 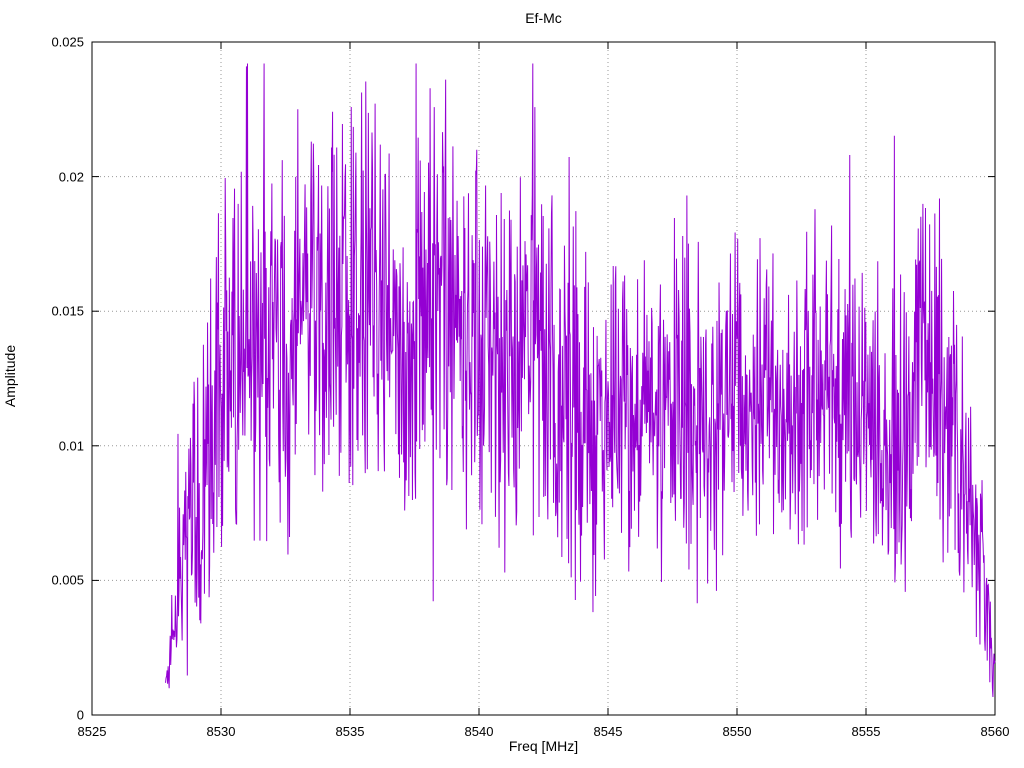 I want to click on x-tick-label: 8555, so click(x=866, y=731).